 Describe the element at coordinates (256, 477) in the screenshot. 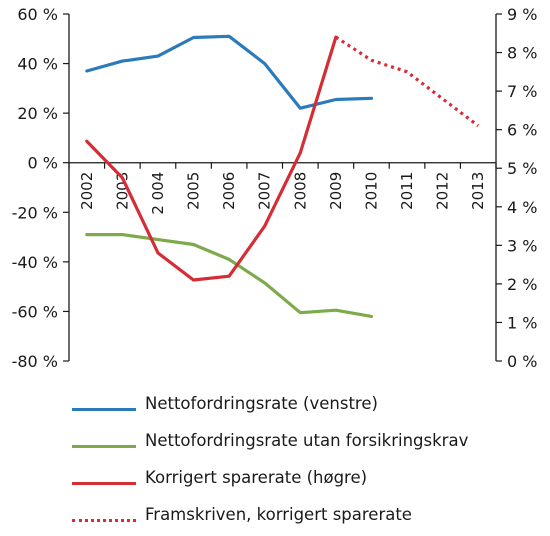

I see `legend-label: Korrigert sparerate (høgre)` at that location.